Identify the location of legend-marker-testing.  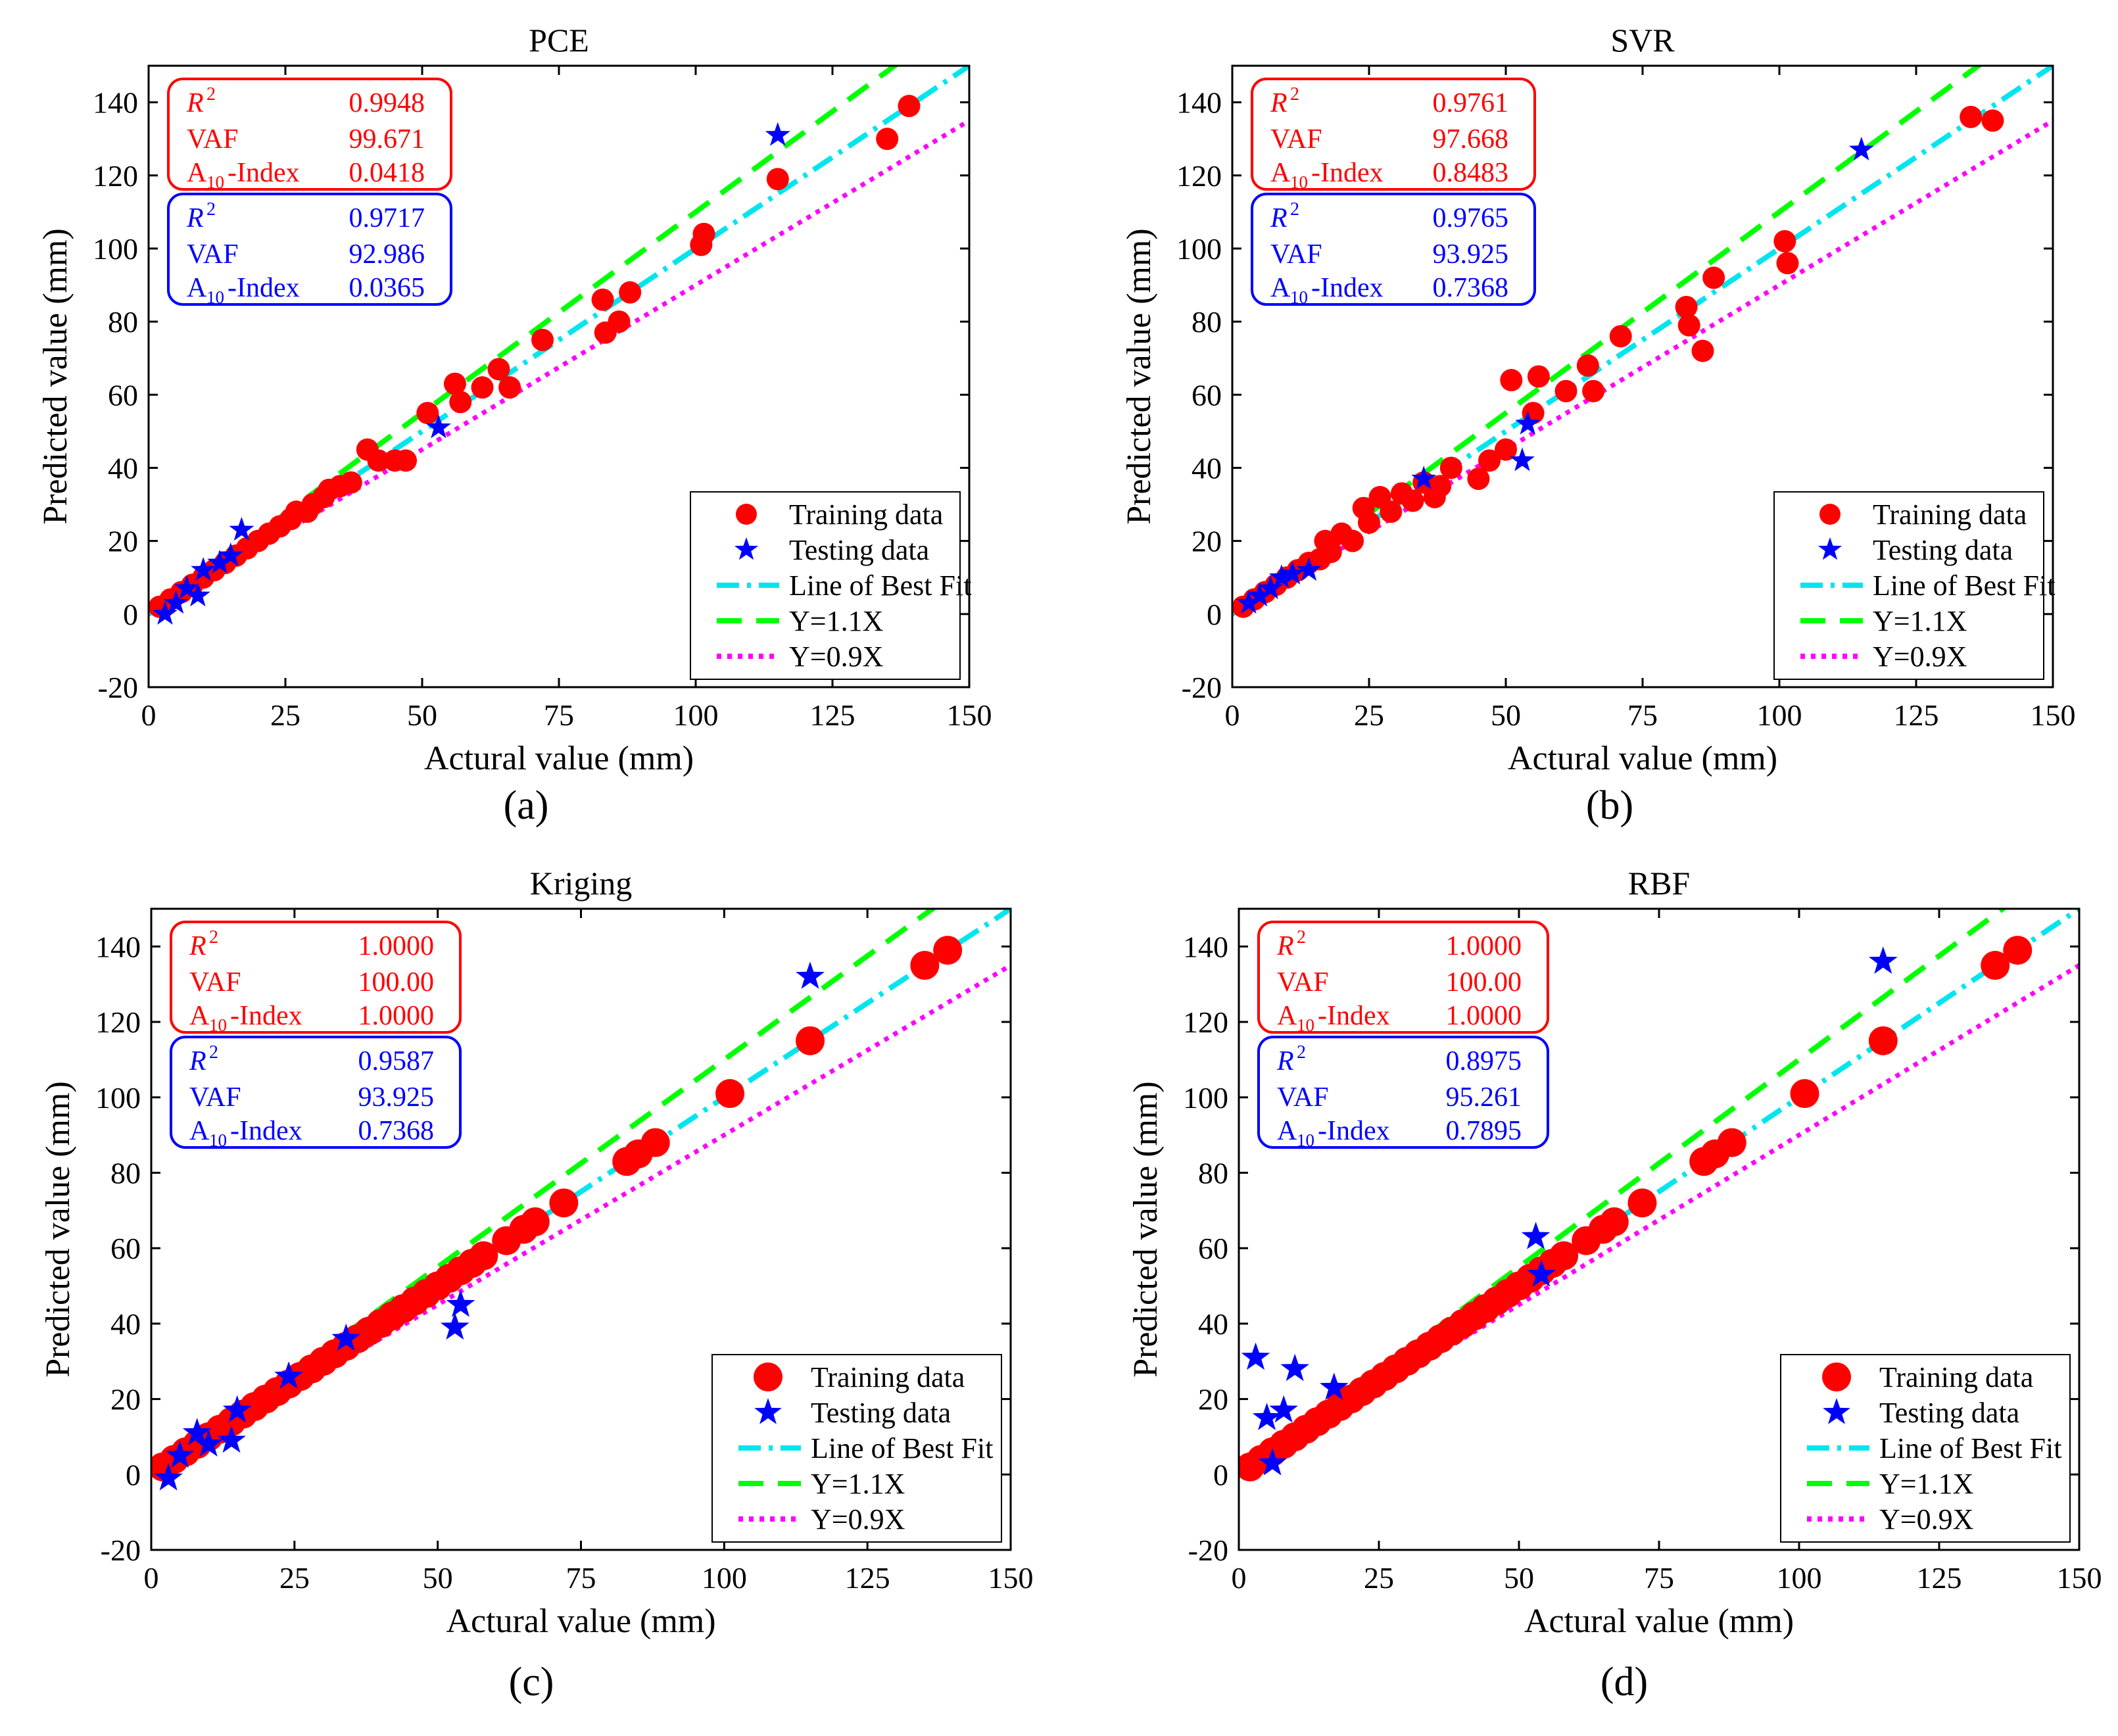
(747, 549).